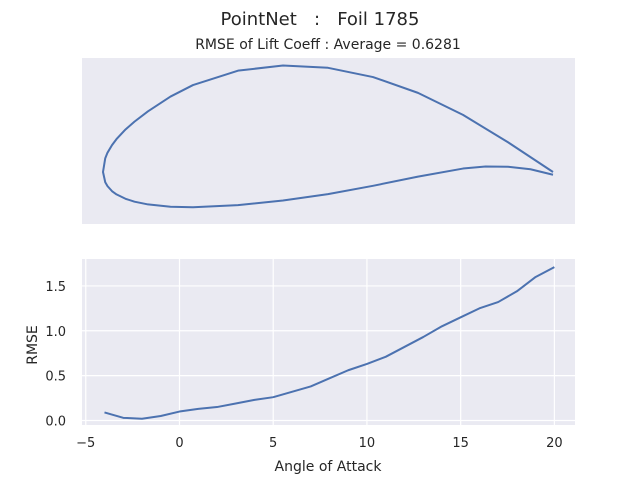  What do you see at coordinates (85, 443) in the screenshot?
I see `x-tick-label: −5` at bounding box center [85, 443].